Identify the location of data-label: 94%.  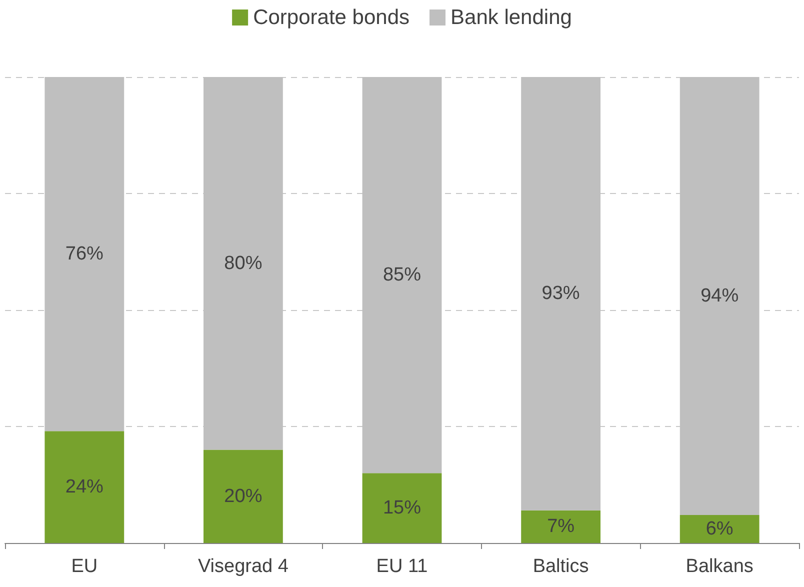
(719, 296).